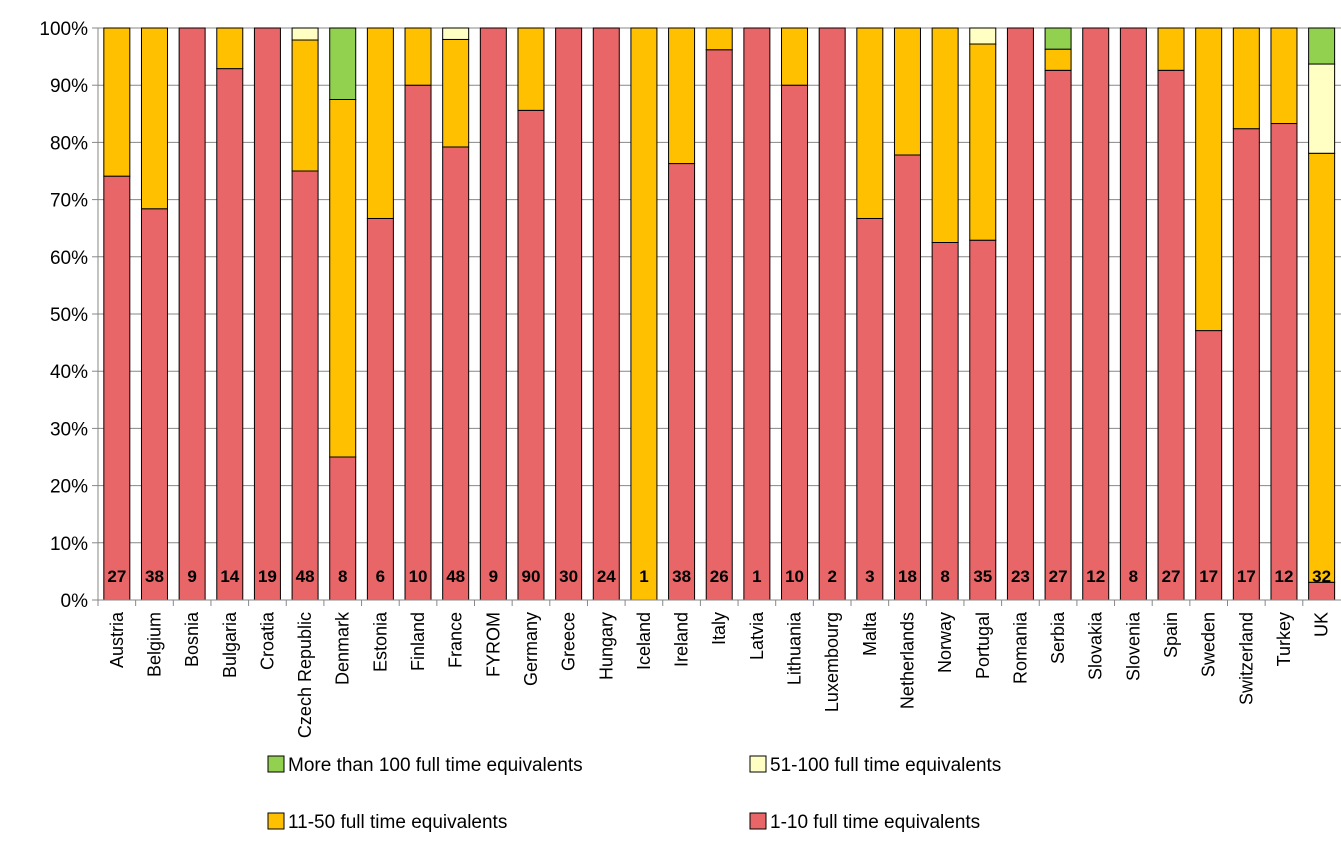 The height and width of the screenshot is (852, 1341). I want to click on y-tick-label: 100%, so click(63, 29).